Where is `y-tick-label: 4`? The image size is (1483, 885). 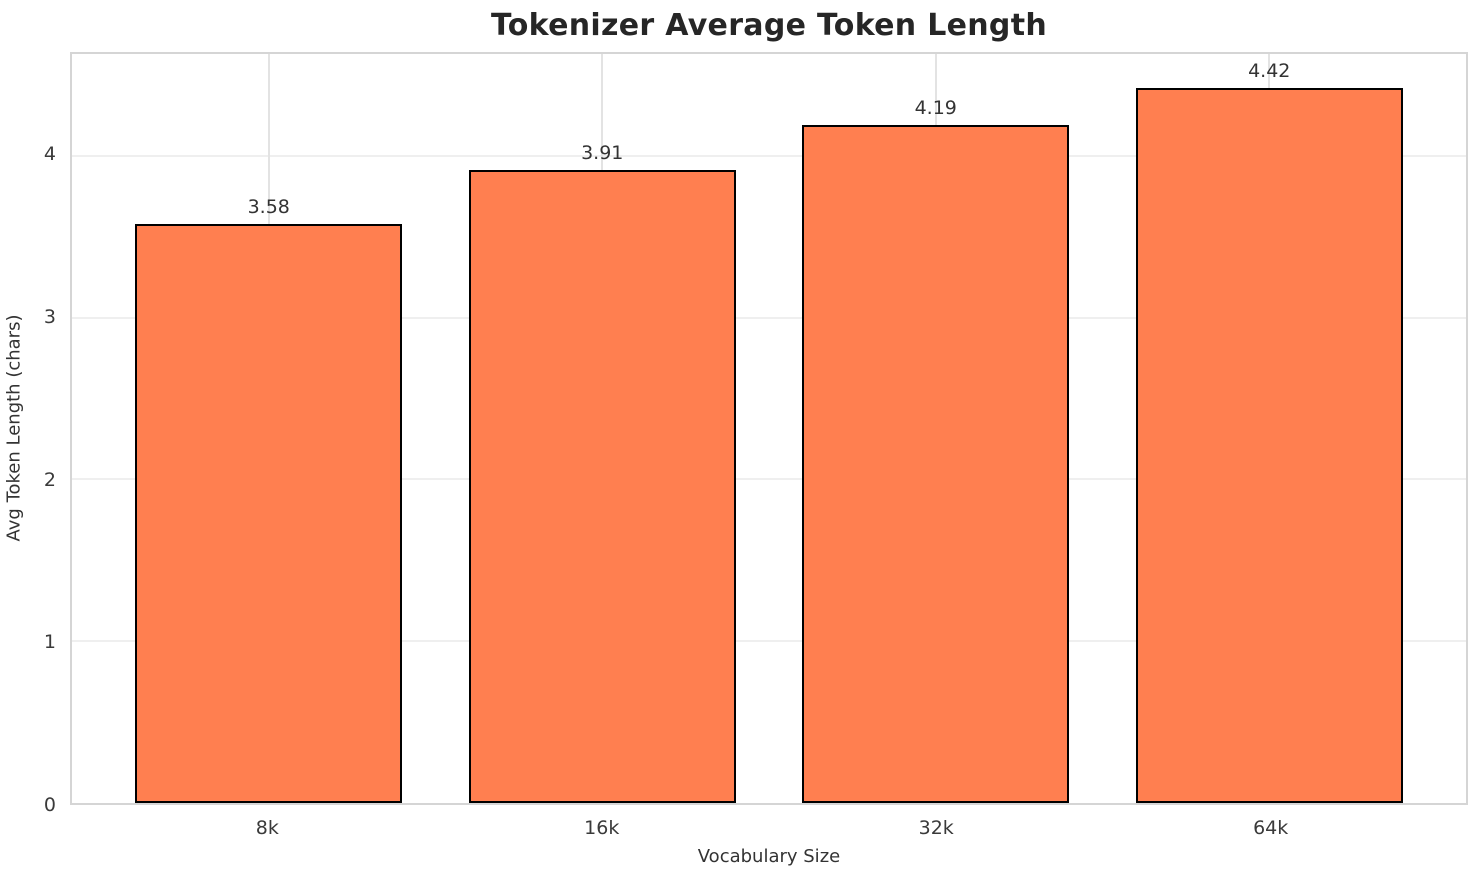 y-tick-label: 4 is located at coordinates (49, 154).